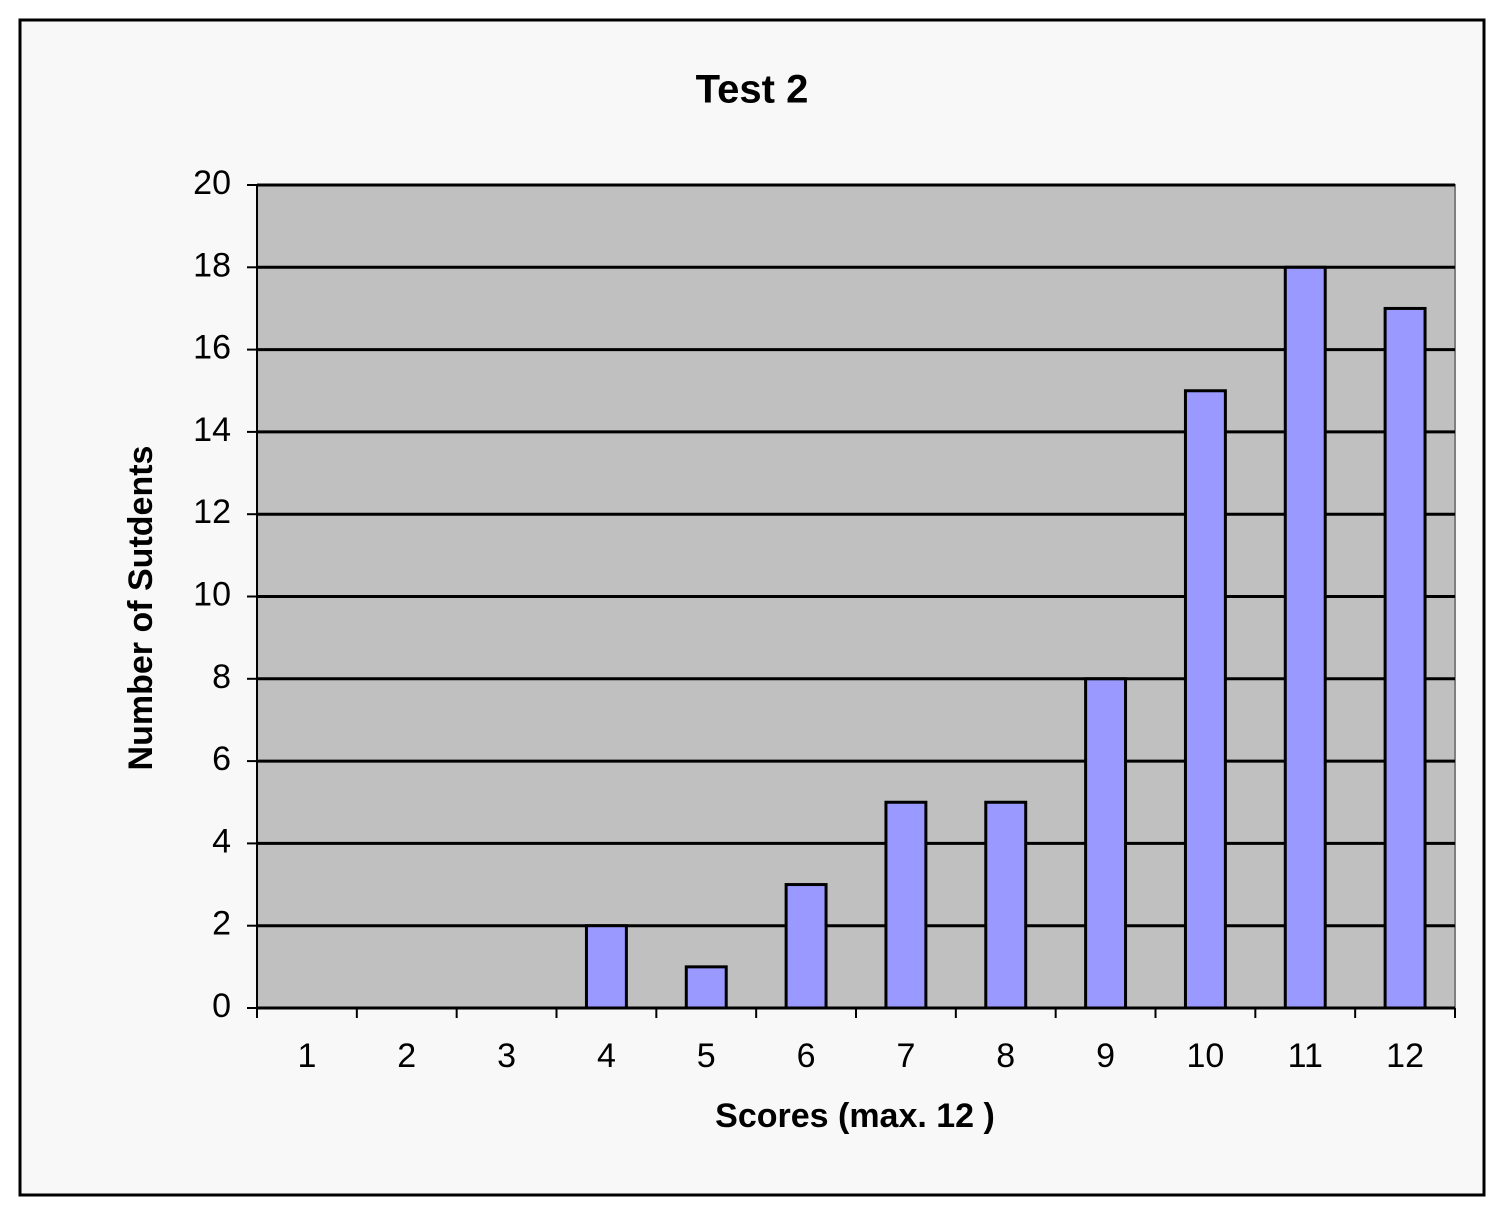 Image resolution: width=1504 pixels, height=1215 pixels. What do you see at coordinates (212, 348) in the screenshot?
I see `y-tick-label: 16` at bounding box center [212, 348].